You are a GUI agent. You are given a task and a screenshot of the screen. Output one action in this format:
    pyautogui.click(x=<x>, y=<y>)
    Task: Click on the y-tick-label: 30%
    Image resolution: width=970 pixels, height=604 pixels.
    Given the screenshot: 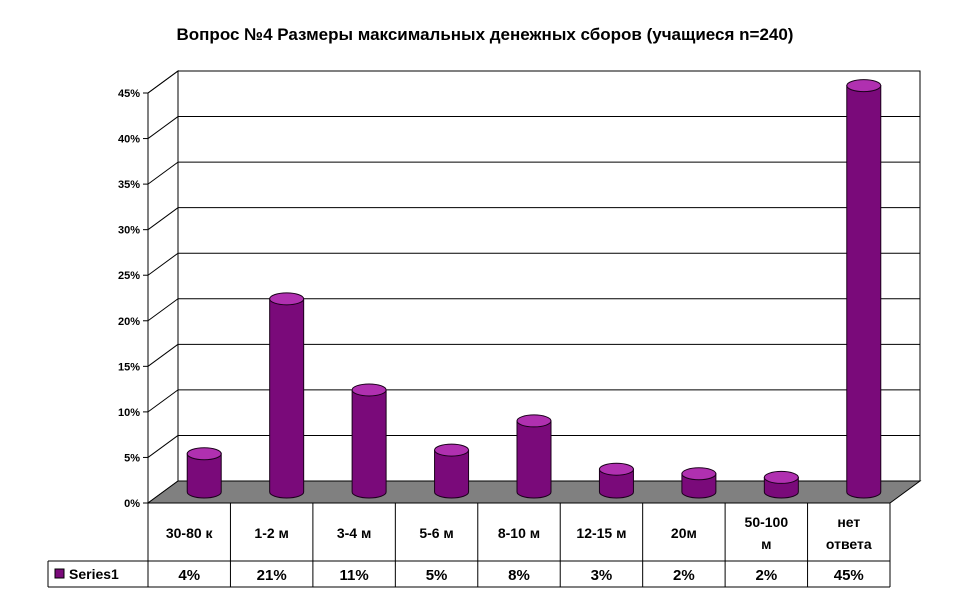 What is the action you would take?
    pyautogui.click(x=129, y=231)
    